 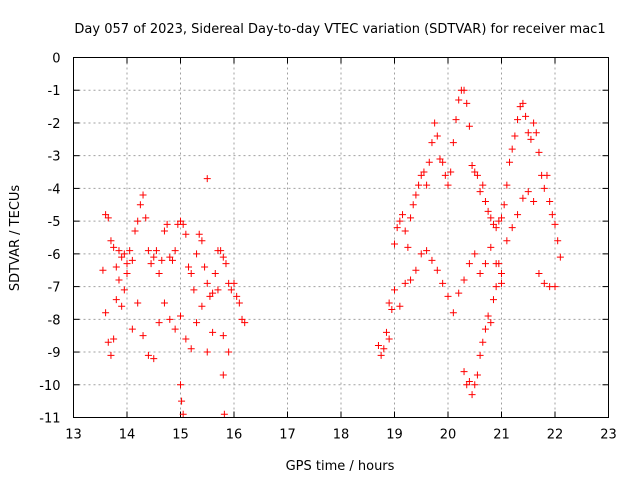 What do you see at coordinates (73, 435) in the screenshot?
I see `x-tick-label: 13` at bounding box center [73, 435].